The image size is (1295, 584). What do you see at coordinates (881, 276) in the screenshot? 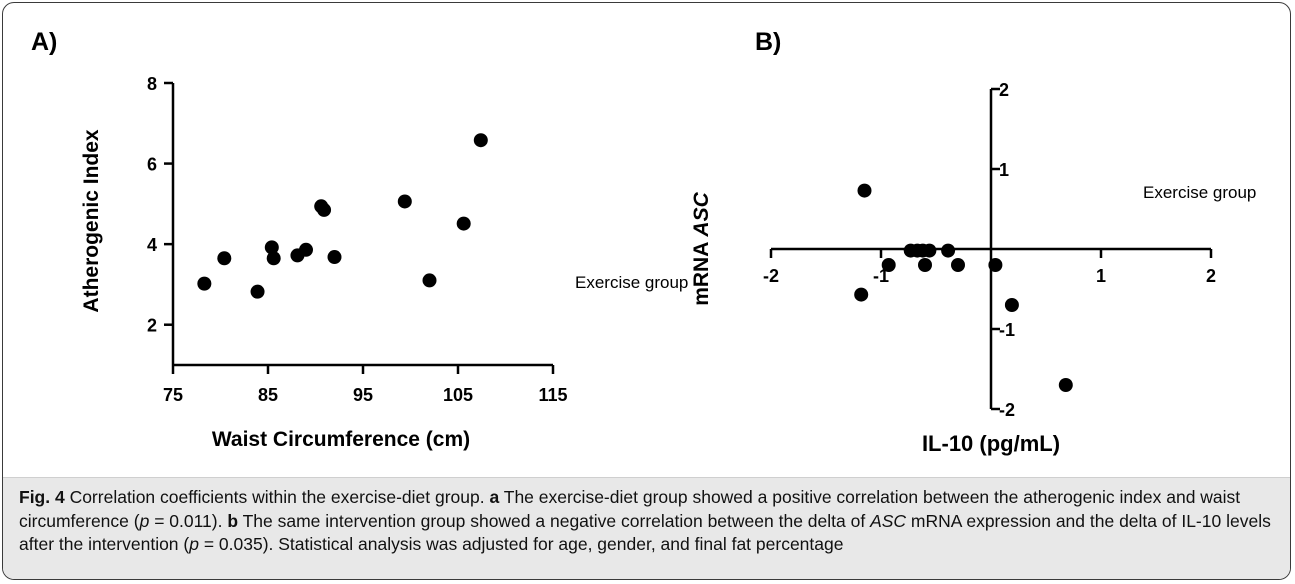
I see `panel-b-x-tick-label: -1` at bounding box center [881, 276].